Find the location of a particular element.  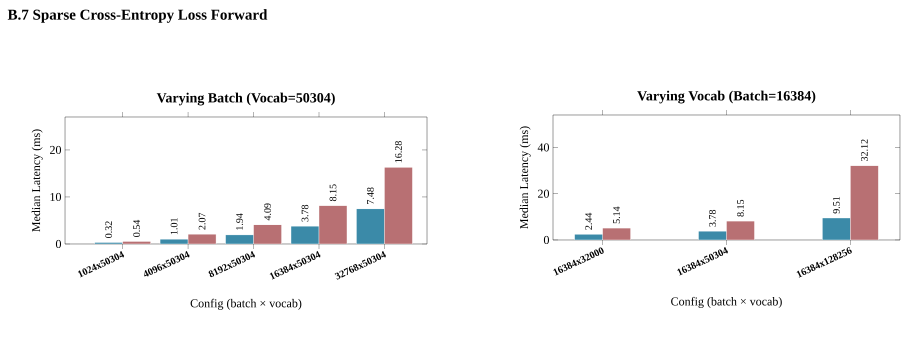

data-label: 0.32 is located at coordinates (108, 229).